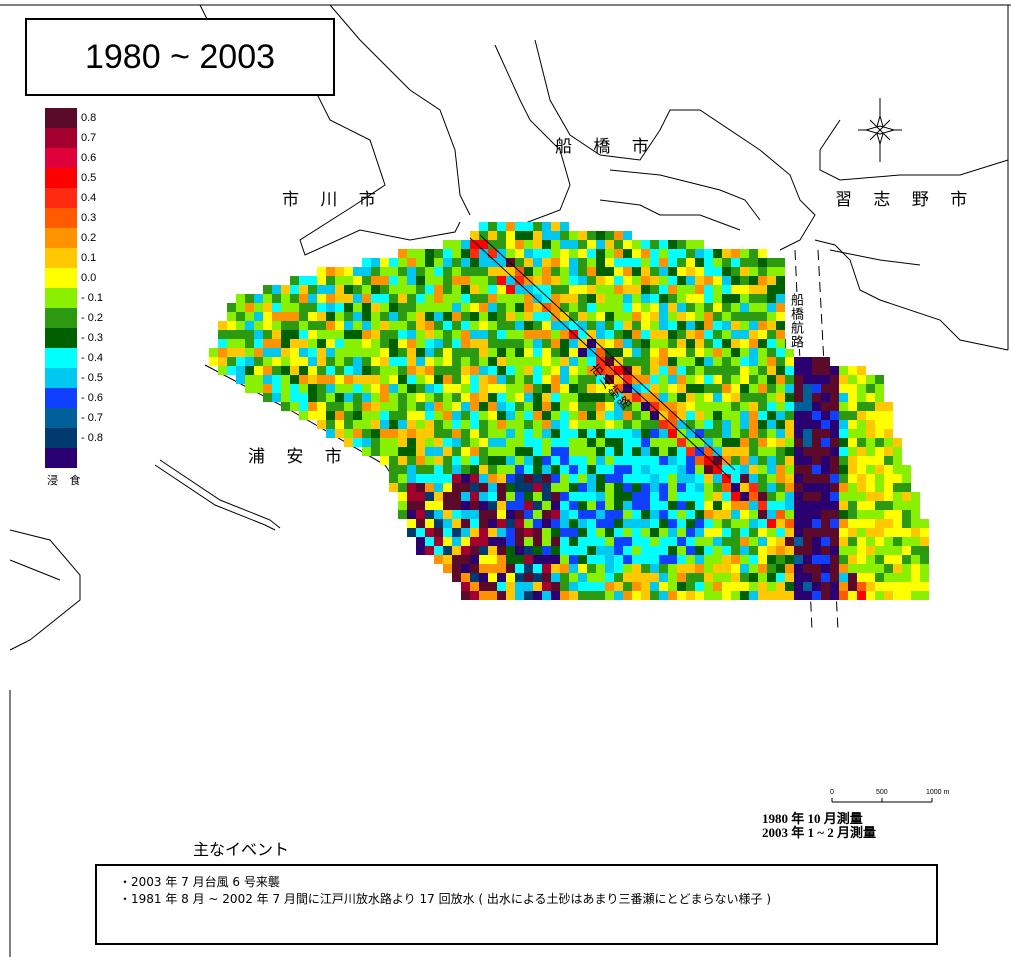 Image resolution: width=1011 pixels, height=957 pixels. I want to click on city-label-narashino: 習 志 野 市, so click(905, 200).